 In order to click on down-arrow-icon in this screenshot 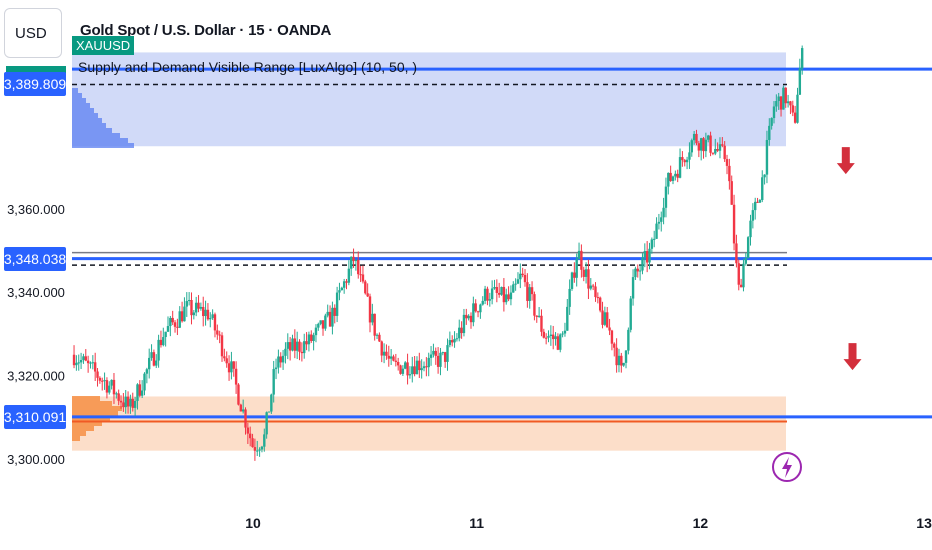, I will do `click(852, 357)`.